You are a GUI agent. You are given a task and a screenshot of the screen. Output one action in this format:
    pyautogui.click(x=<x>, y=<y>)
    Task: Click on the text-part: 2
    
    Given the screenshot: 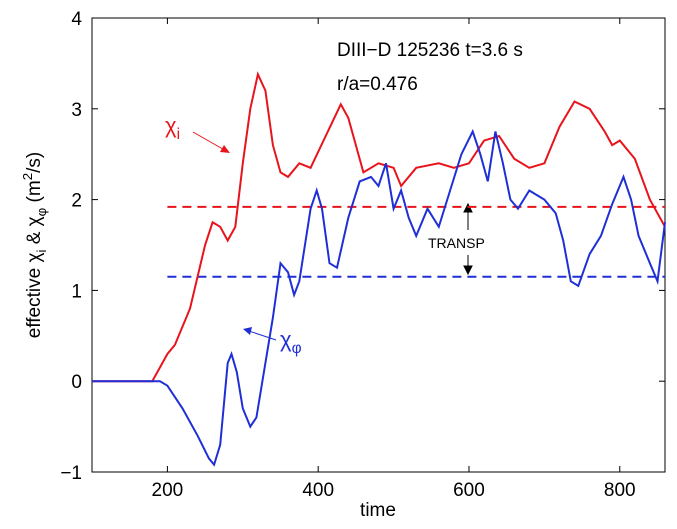 What is the action you would take?
    pyautogui.click(x=27, y=176)
    